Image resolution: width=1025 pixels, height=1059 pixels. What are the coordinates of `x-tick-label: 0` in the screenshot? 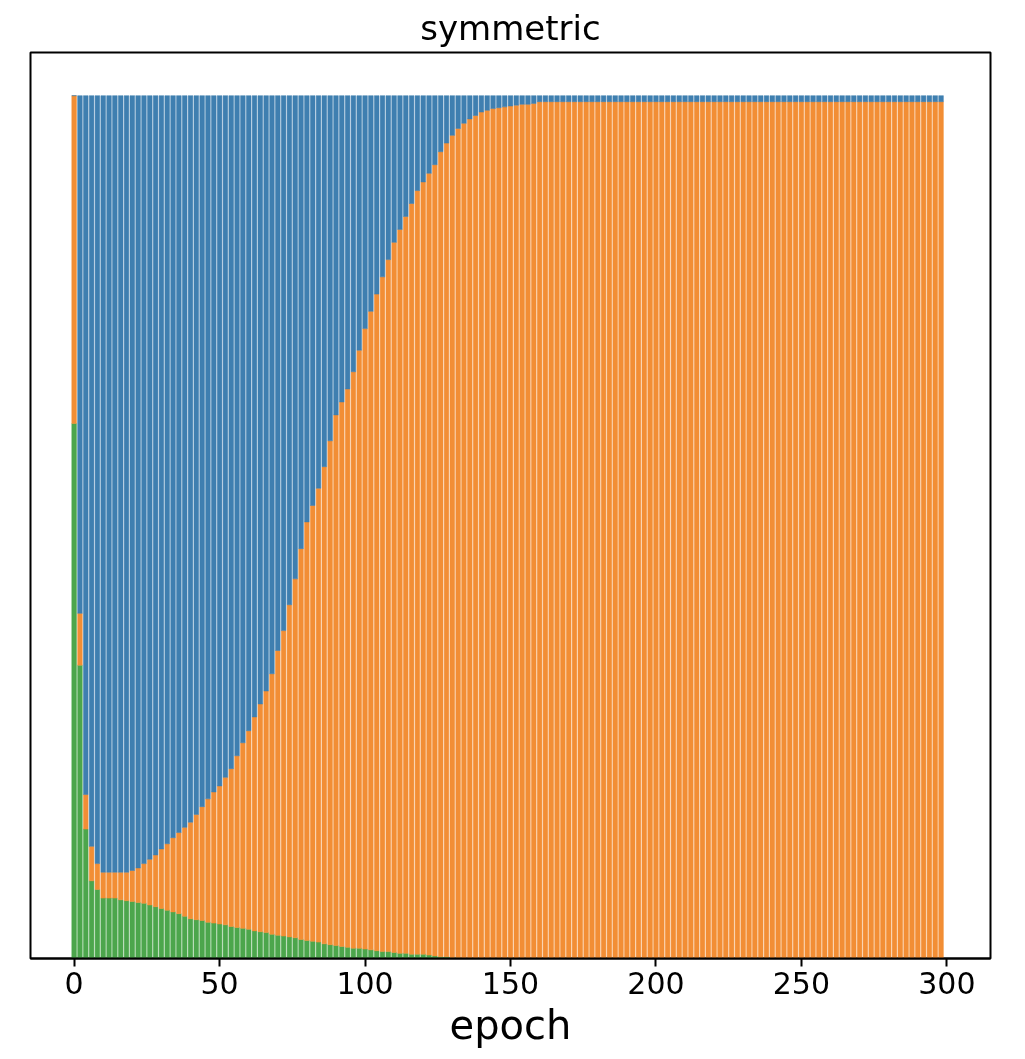 It's located at (74, 983).